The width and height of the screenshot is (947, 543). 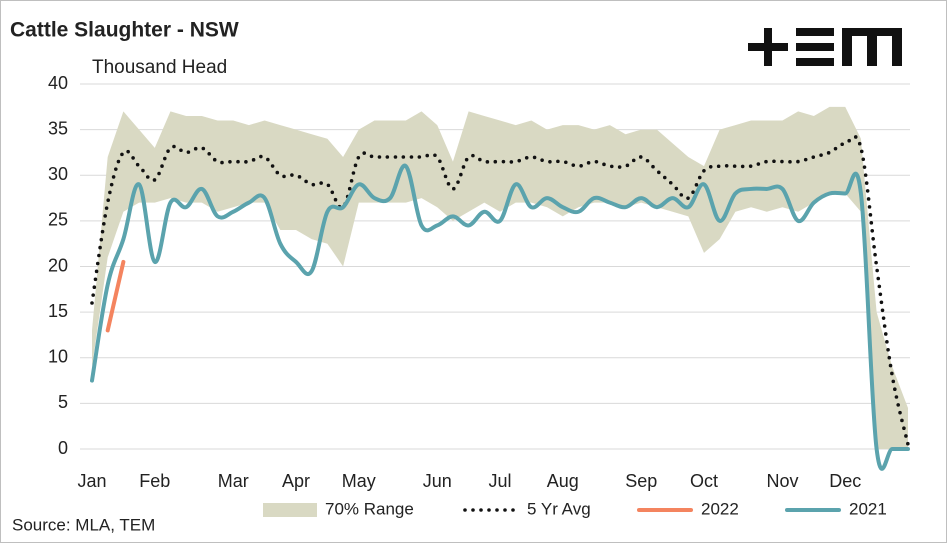 What do you see at coordinates (124, 30) in the screenshot?
I see `chart-title: Cattle Slaughter - NSW` at bounding box center [124, 30].